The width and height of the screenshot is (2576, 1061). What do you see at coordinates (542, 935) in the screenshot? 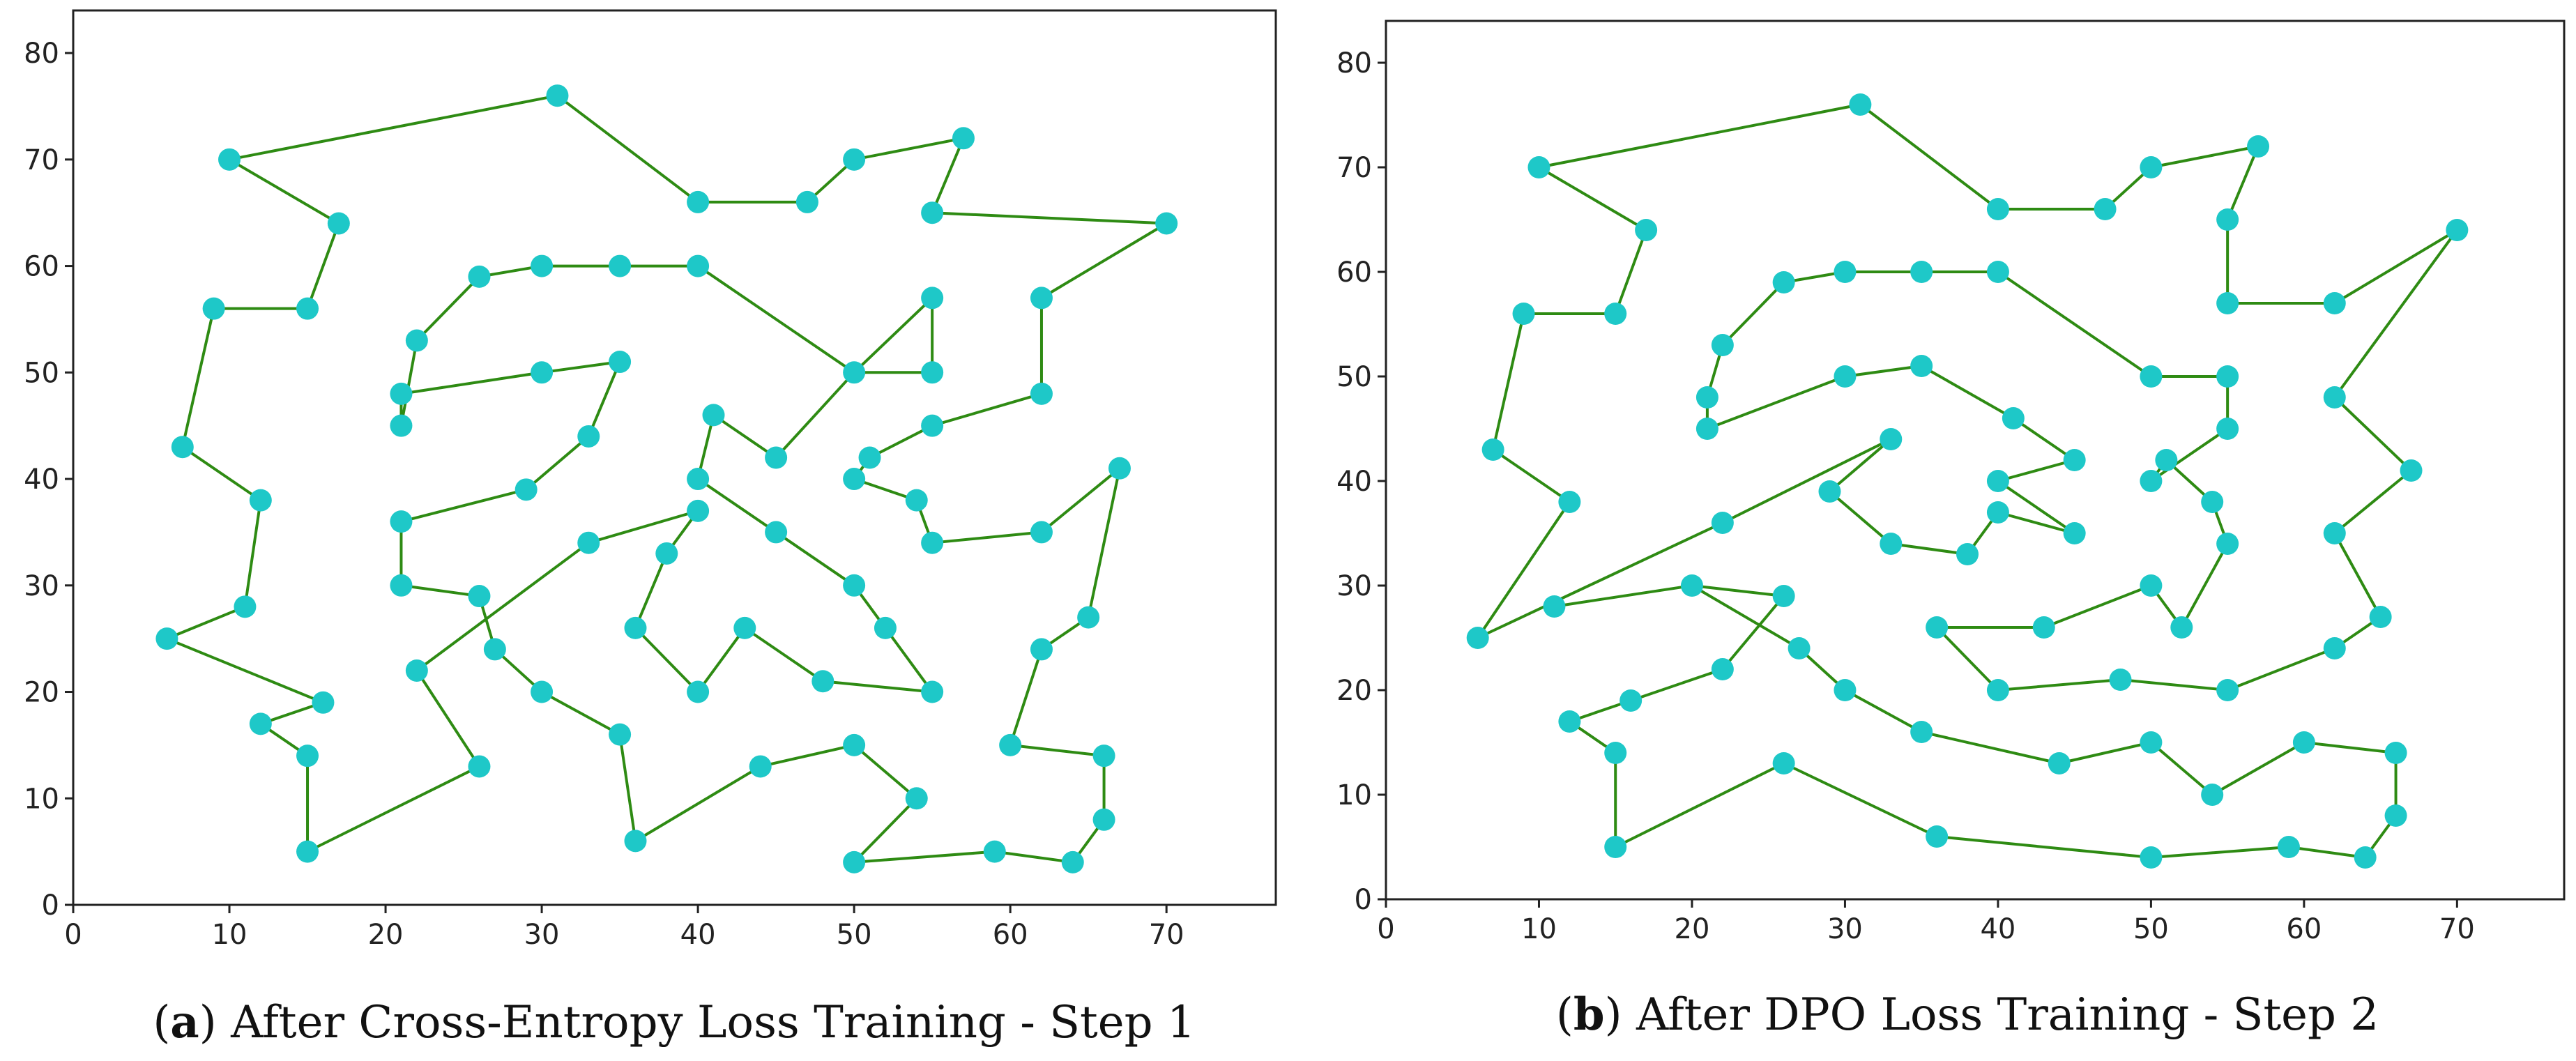
I see `panel-a-xtick-label: 30` at bounding box center [542, 935].